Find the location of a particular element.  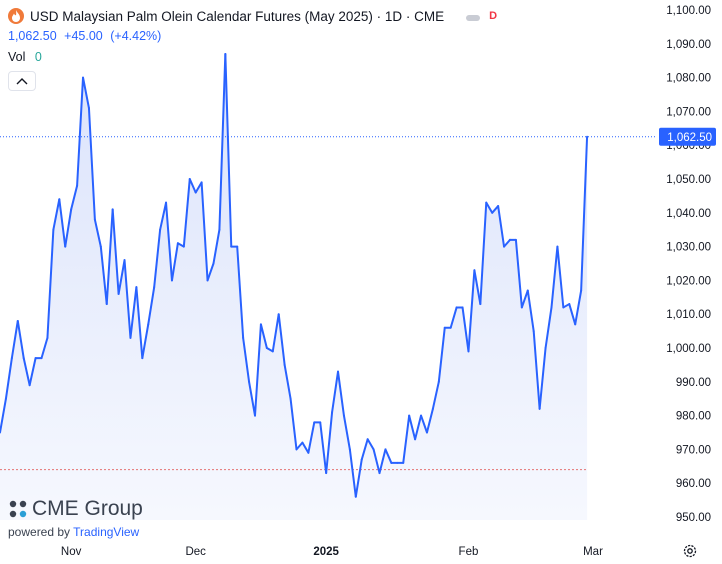

delayed-badge: D is located at coordinates (493, 16).